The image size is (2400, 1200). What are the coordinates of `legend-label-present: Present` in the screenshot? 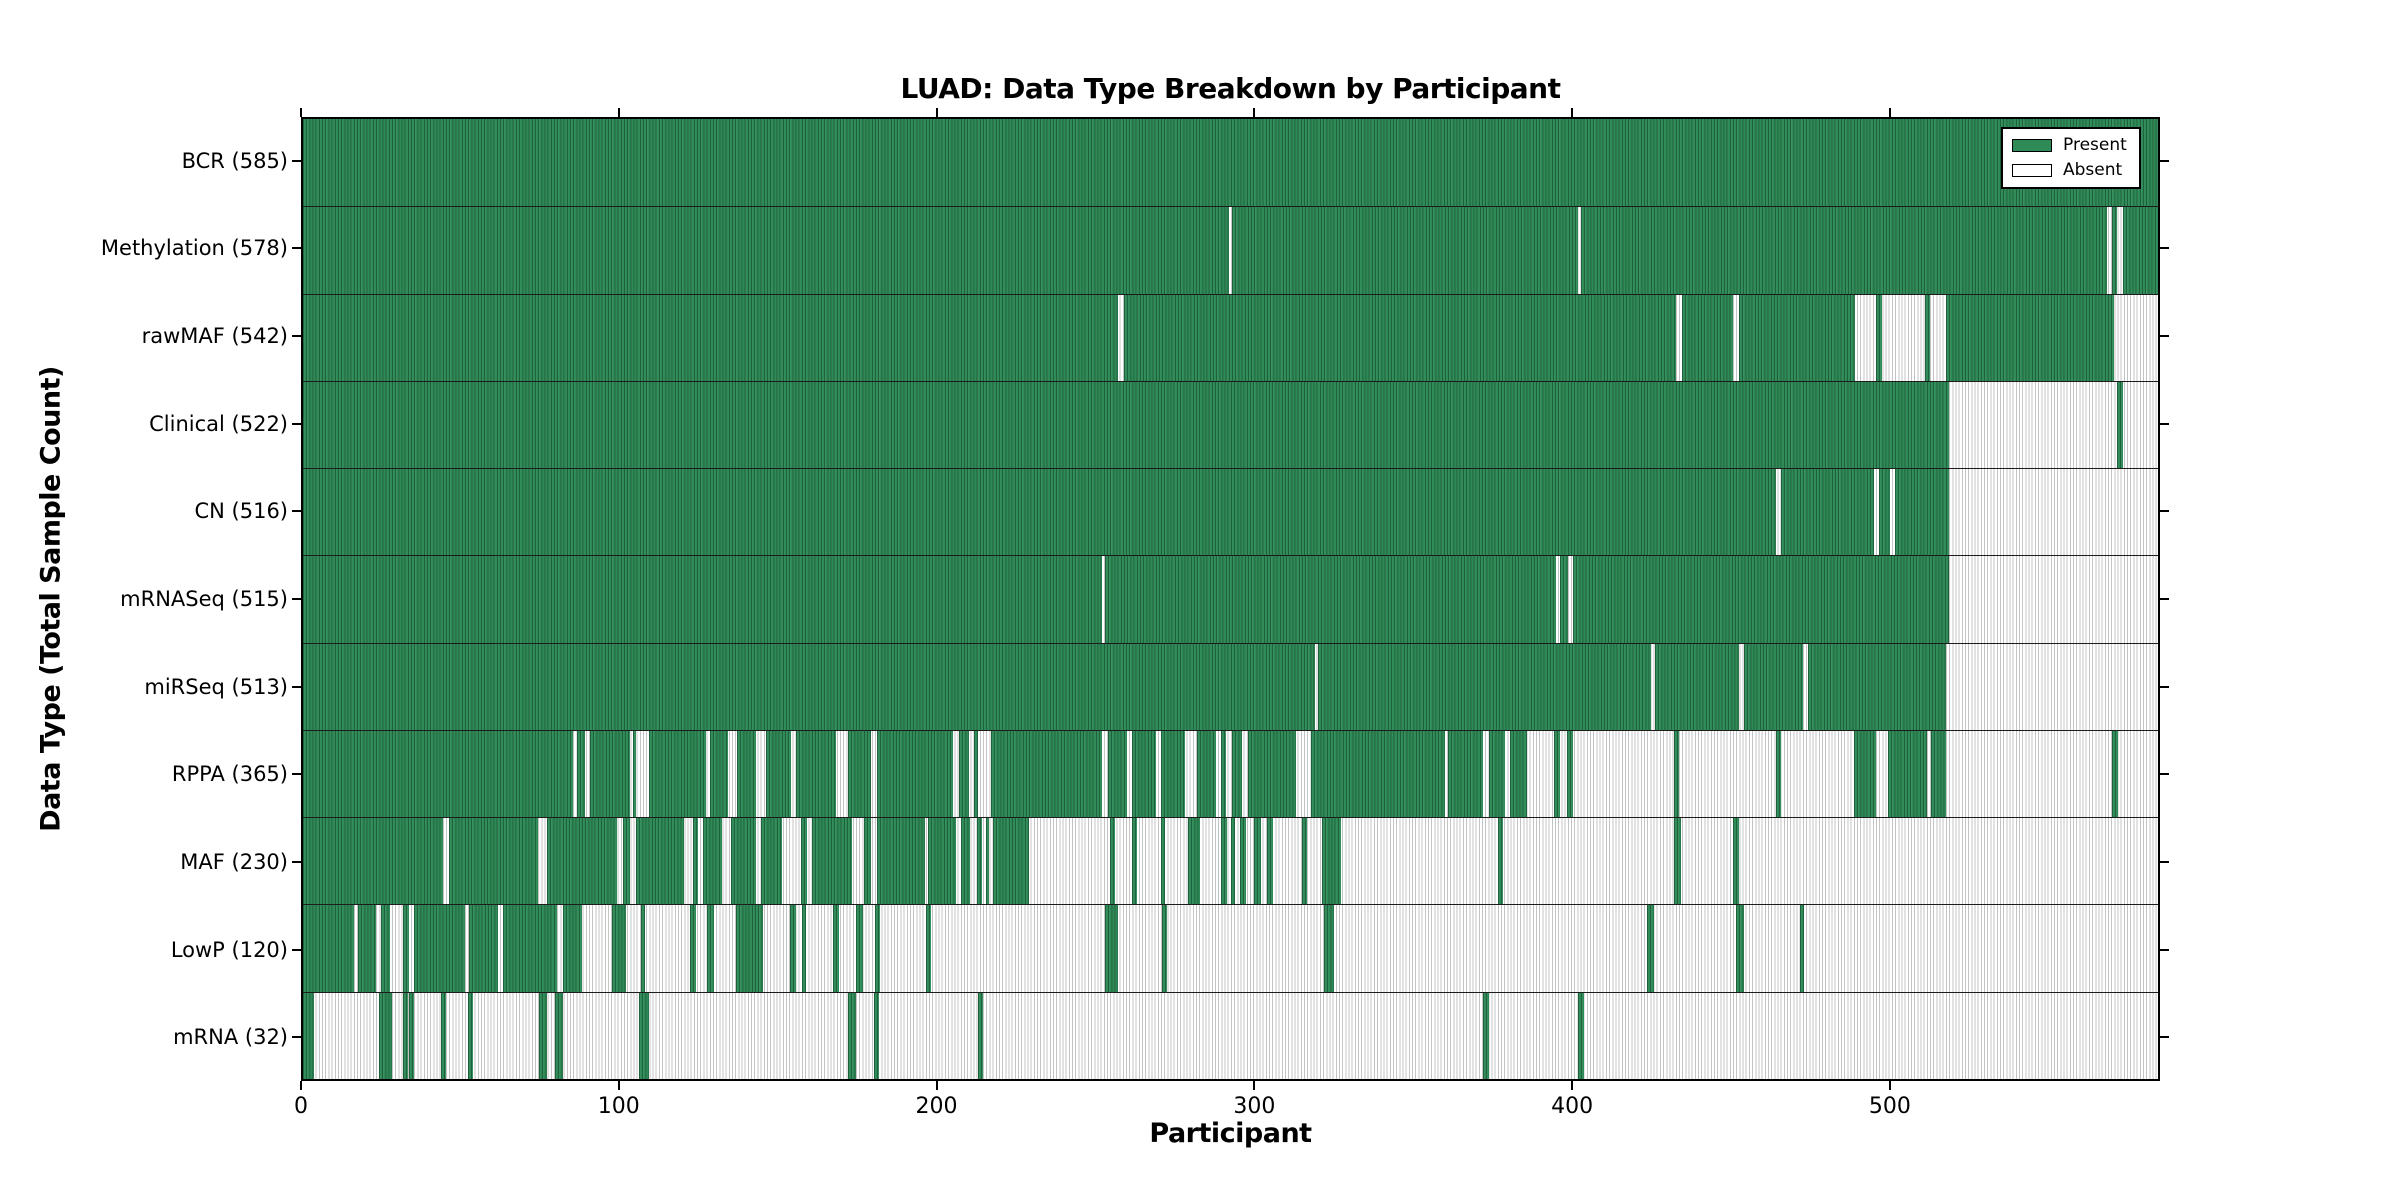 It's located at (2095, 145).